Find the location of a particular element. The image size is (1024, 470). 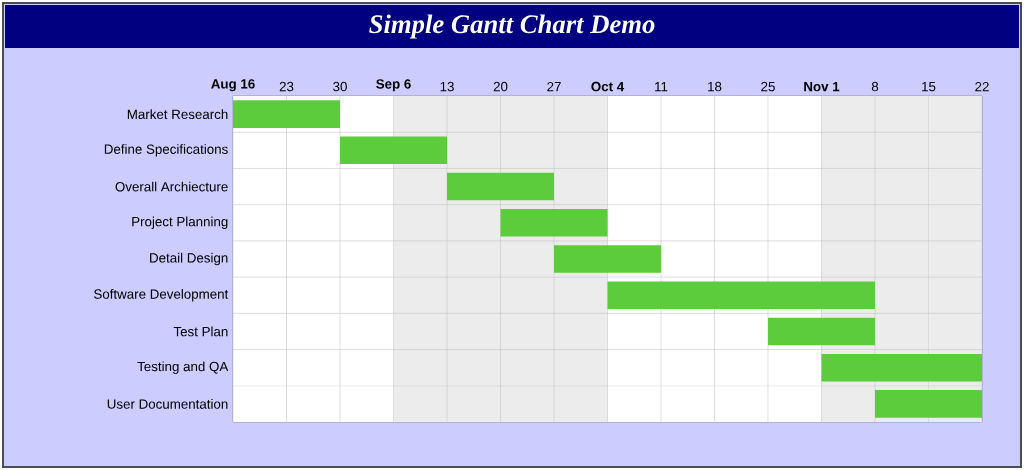

x-tick-label: 23 is located at coordinates (286, 86).